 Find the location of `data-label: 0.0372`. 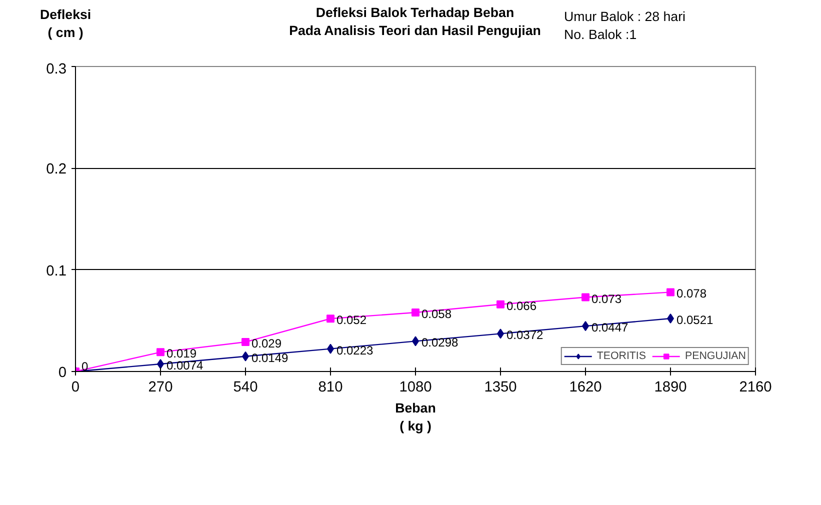

data-label: 0.0372 is located at coordinates (525, 335).